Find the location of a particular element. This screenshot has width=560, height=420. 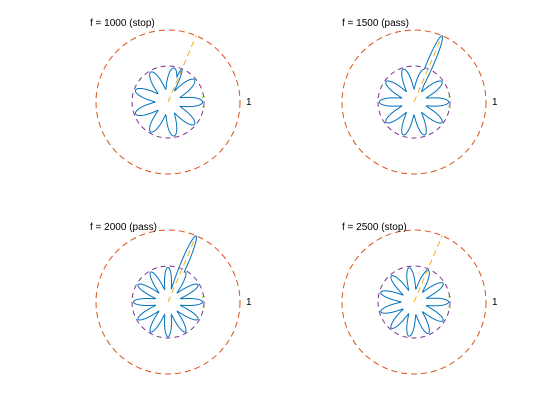

polar-panel: f = 1500 (pass) 1 is located at coordinates (419, 96).